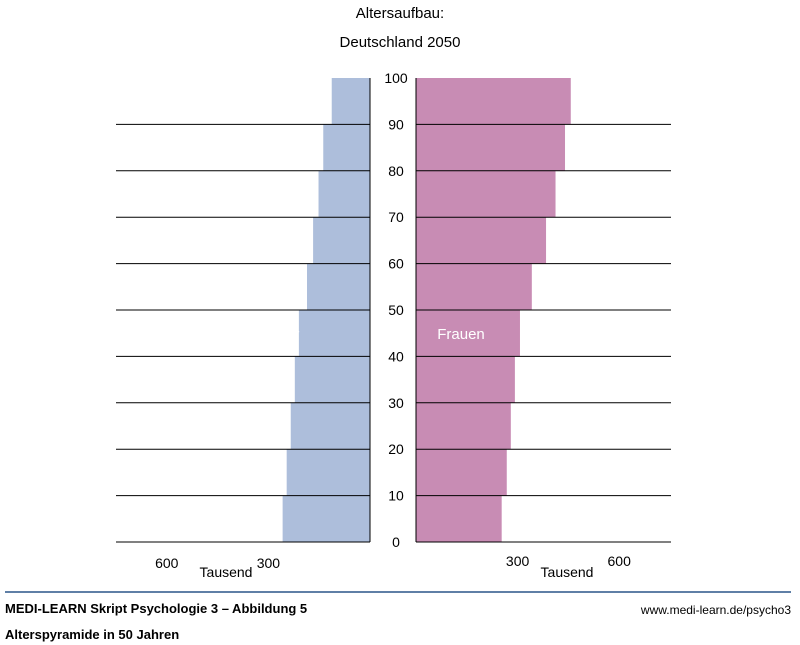  What do you see at coordinates (398, 592) in the screenshot?
I see `footer-divider` at bounding box center [398, 592].